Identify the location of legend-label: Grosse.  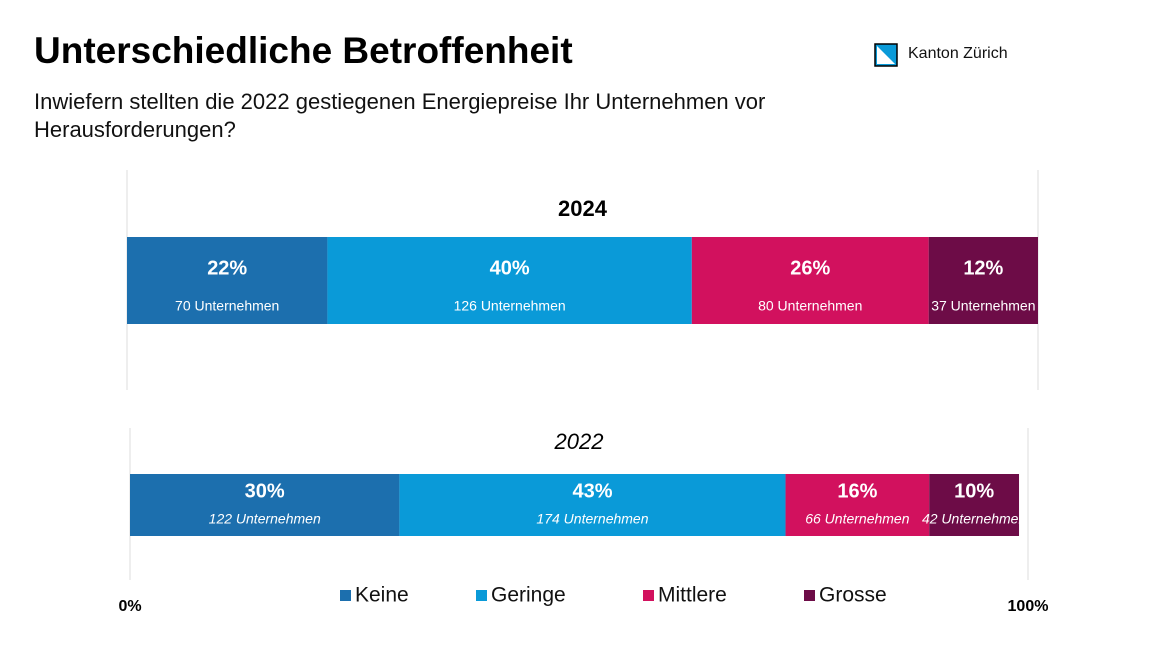
(853, 595).